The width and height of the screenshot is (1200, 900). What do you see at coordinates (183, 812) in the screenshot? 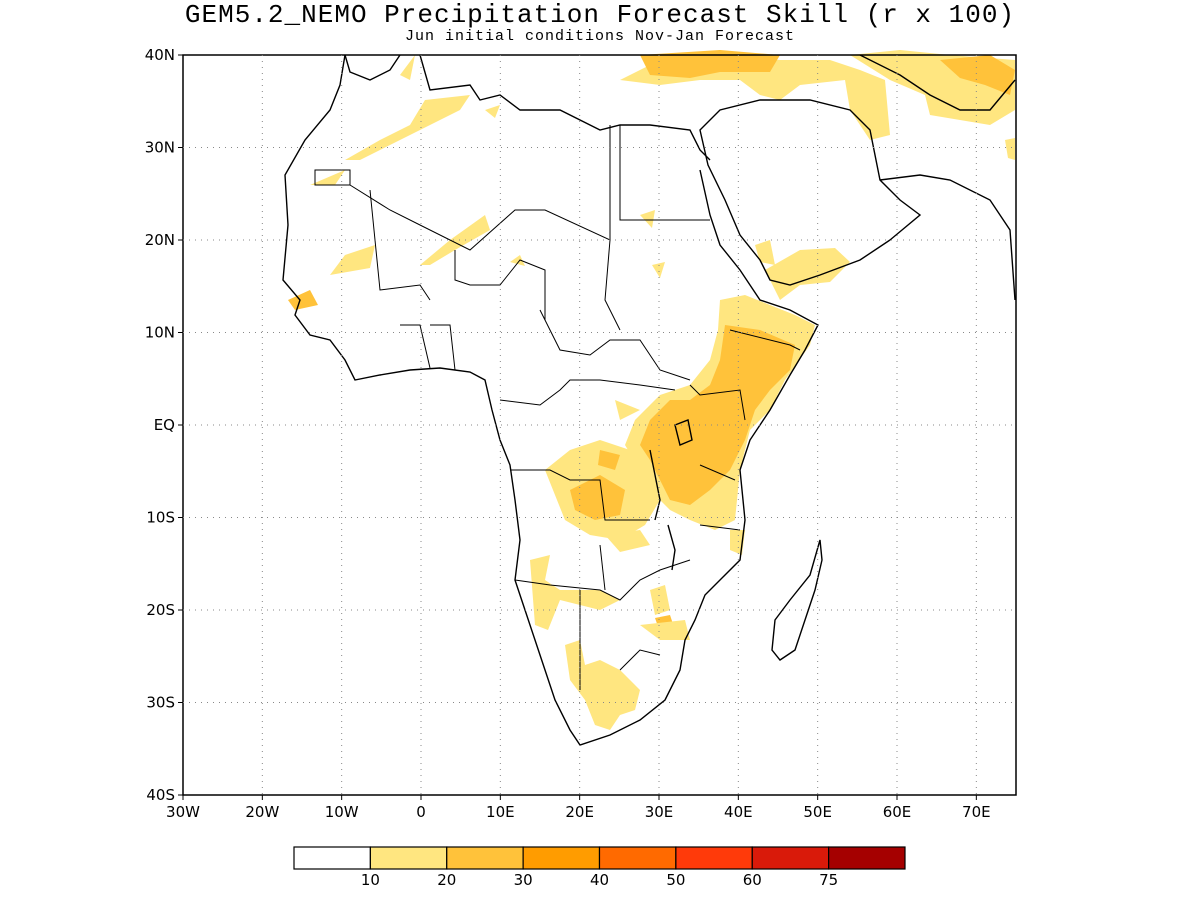
I see `lon-tick-label: 30W` at bounding box center [183, 812].